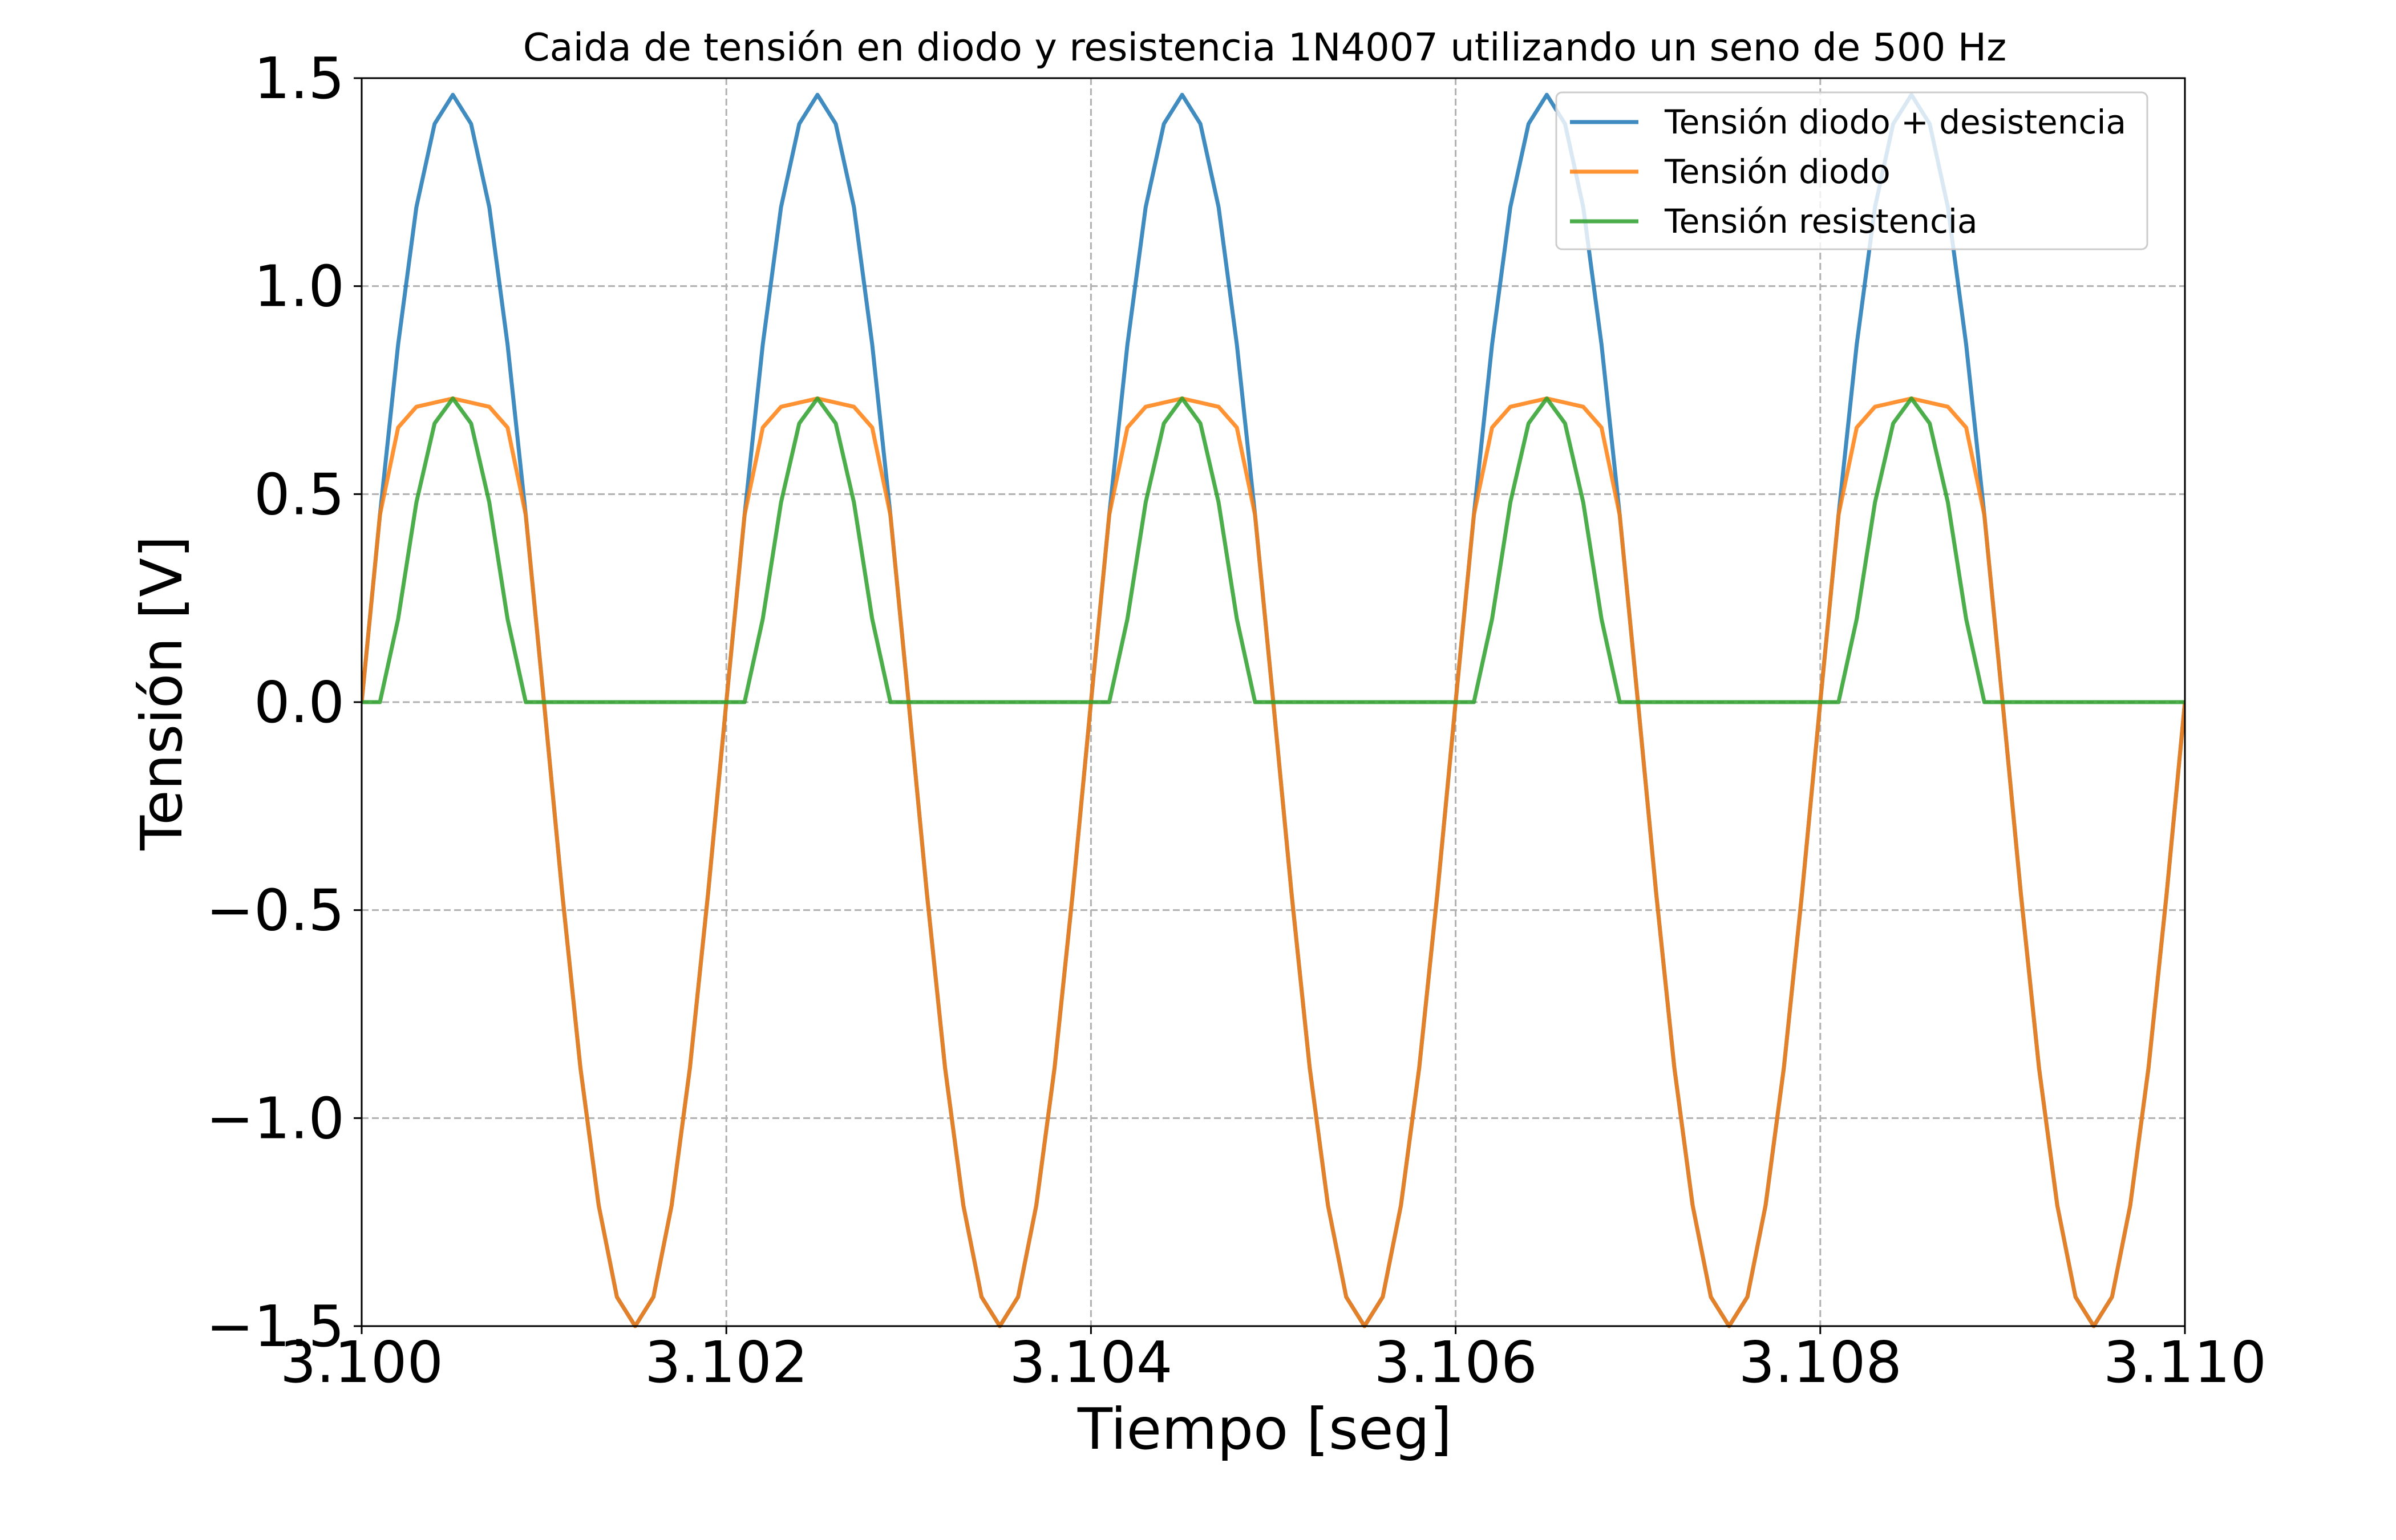  I want to click on legend-box, so click(1852, 171).